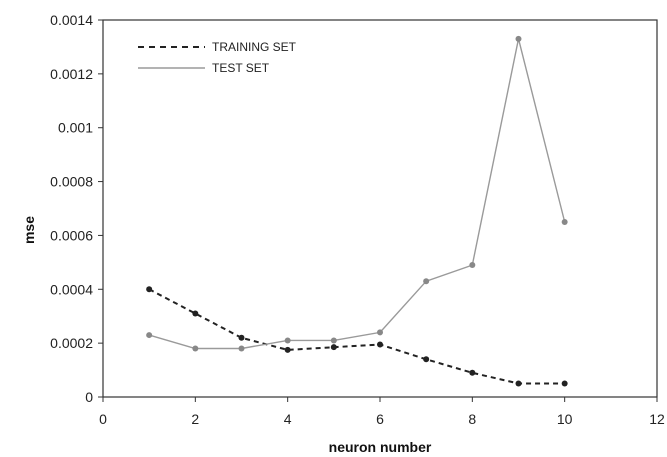  I want to click on y-tick-label: 0.0006, so click(71, 235).